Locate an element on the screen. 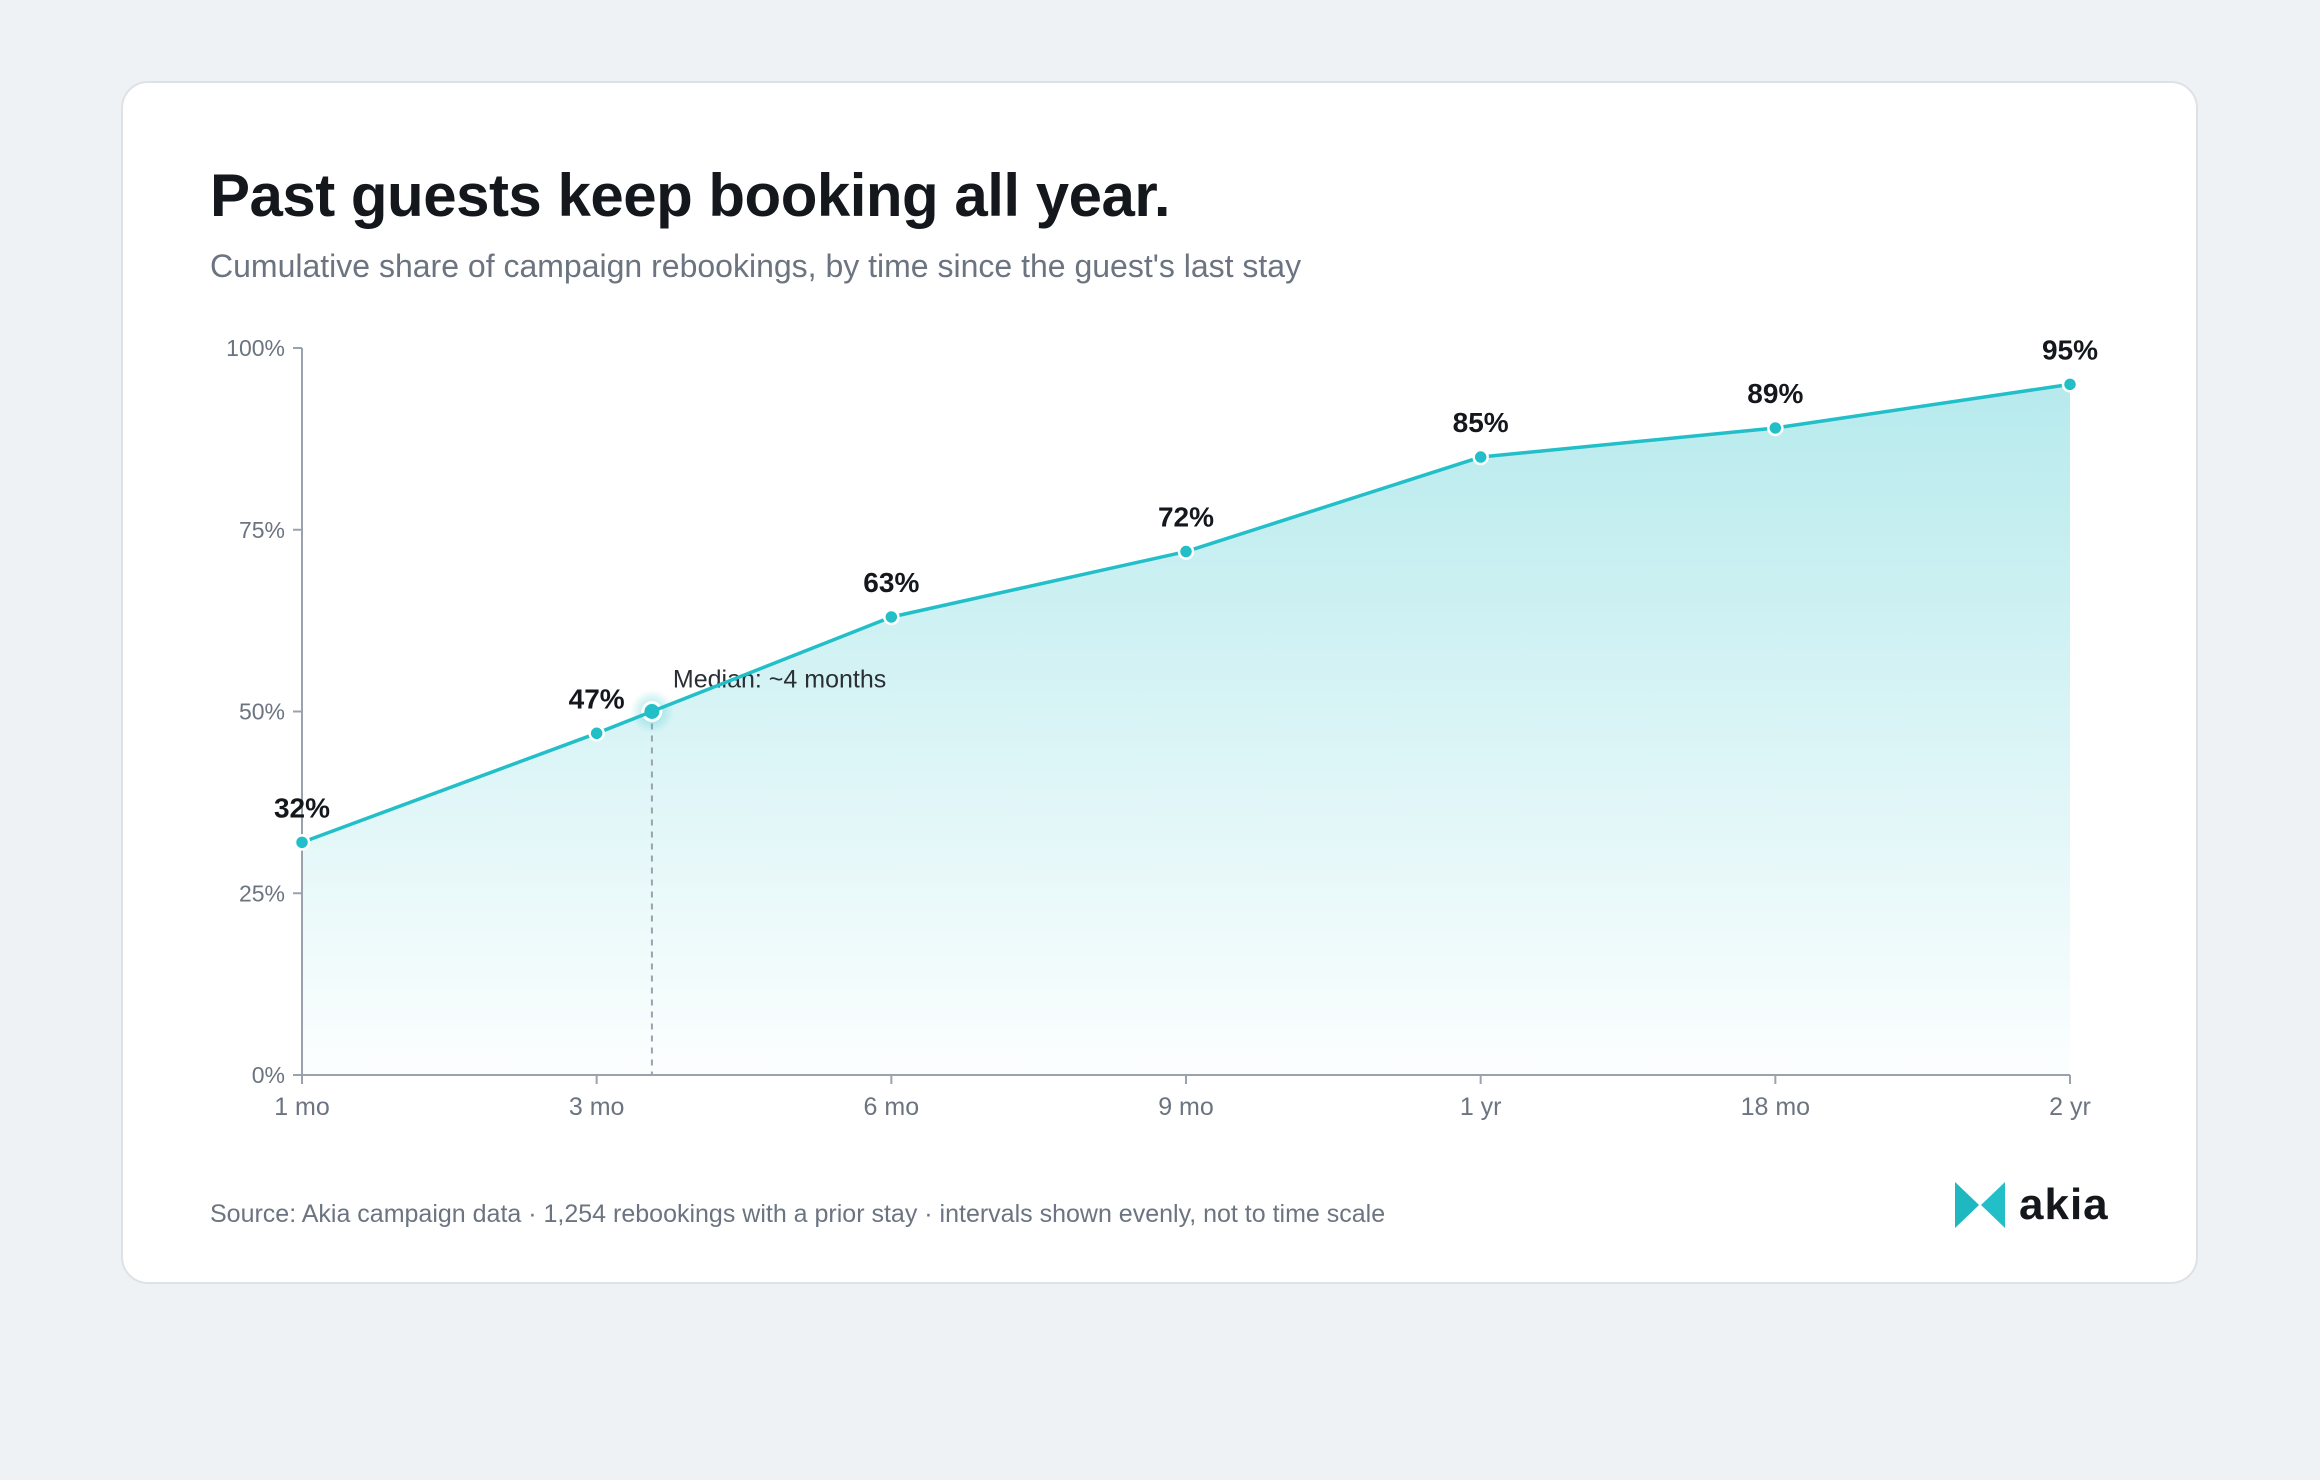 Image resolution: width=2320 pixels, height=1480 pixels. y-tick-label: 100% is located at coordinates (255, 348).